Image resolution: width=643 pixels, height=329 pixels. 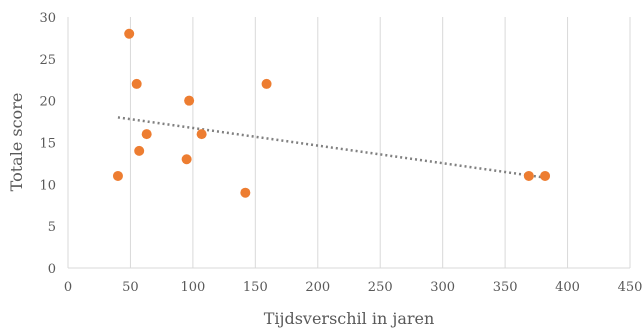 What do you see at coordinates (505, 287) in the screenshot?
I see `x-tick-label: 350` at bounding box center [505, 287].